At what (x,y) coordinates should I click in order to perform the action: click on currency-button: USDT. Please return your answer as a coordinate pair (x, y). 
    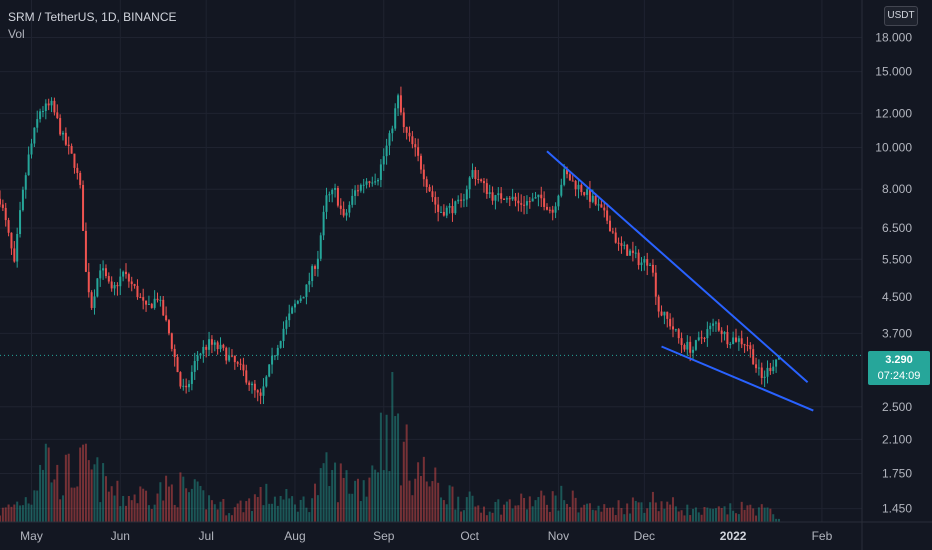
    Looking at the image, I should click on (901, 16).